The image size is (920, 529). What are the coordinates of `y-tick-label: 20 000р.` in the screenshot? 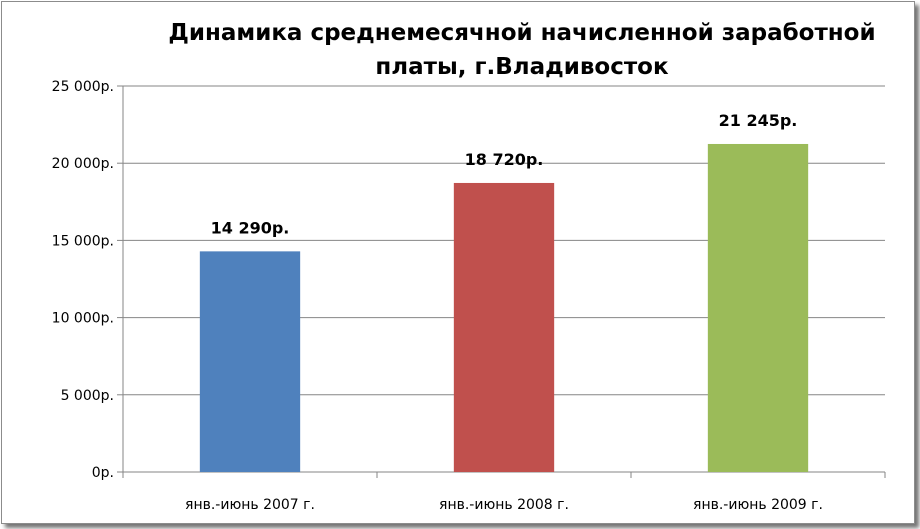 It's located at (83, 164).